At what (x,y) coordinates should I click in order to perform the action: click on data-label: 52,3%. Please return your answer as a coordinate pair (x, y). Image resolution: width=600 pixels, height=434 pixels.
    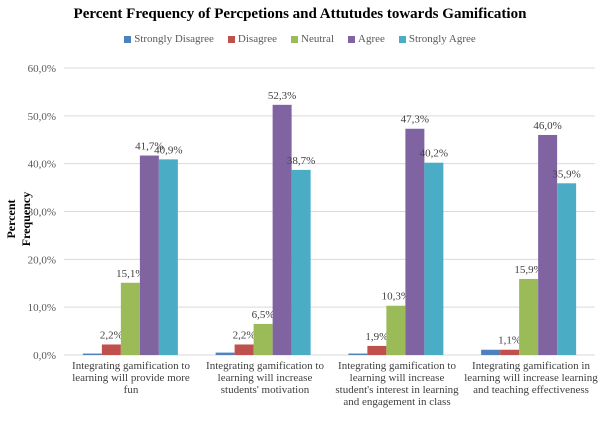
    Looking at the image, I should click on (282, 96).